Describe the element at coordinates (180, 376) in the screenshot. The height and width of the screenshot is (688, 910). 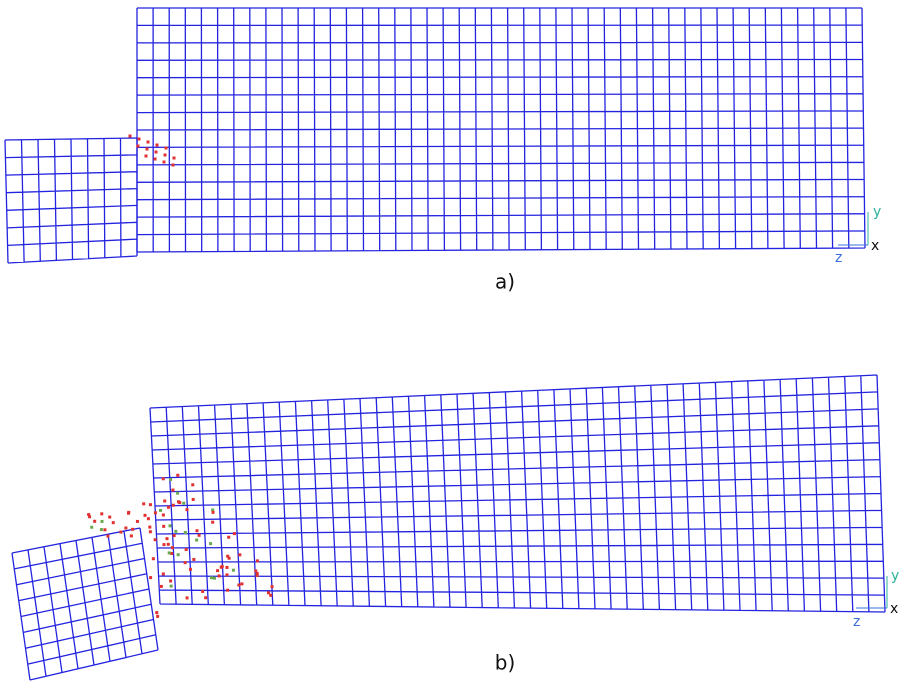
I see `damage-markers` at that location.